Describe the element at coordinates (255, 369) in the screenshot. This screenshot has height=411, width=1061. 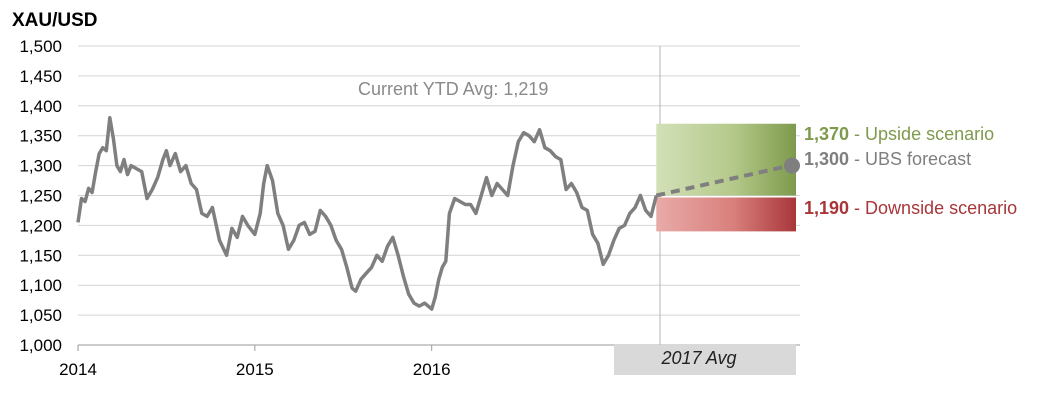
I see `x-tick-label: 2015` at that location.